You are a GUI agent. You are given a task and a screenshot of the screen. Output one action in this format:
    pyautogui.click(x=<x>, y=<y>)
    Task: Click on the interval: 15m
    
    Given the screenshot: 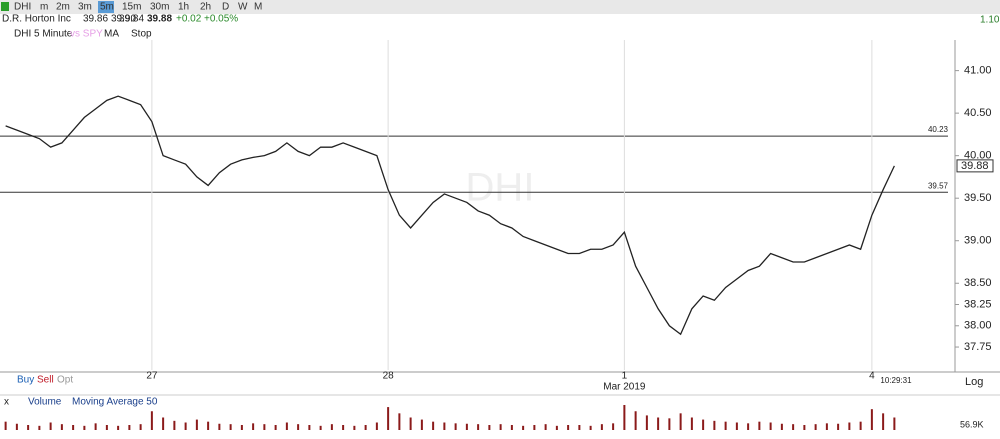 What is the action you would take?
    pyautogui.click(x=131, y=7)
    